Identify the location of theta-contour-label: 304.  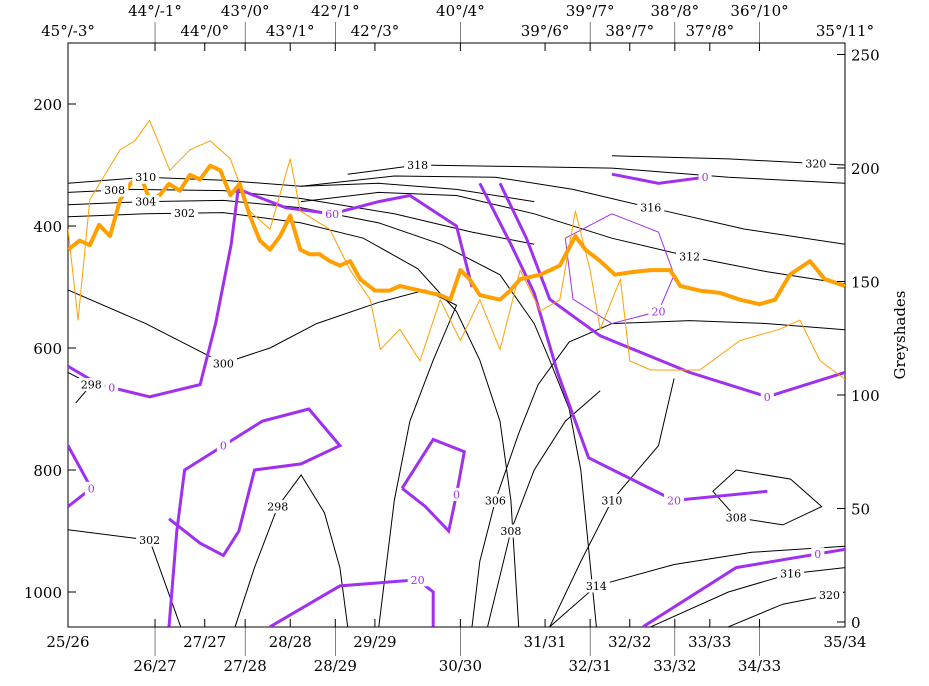
(145, 202).